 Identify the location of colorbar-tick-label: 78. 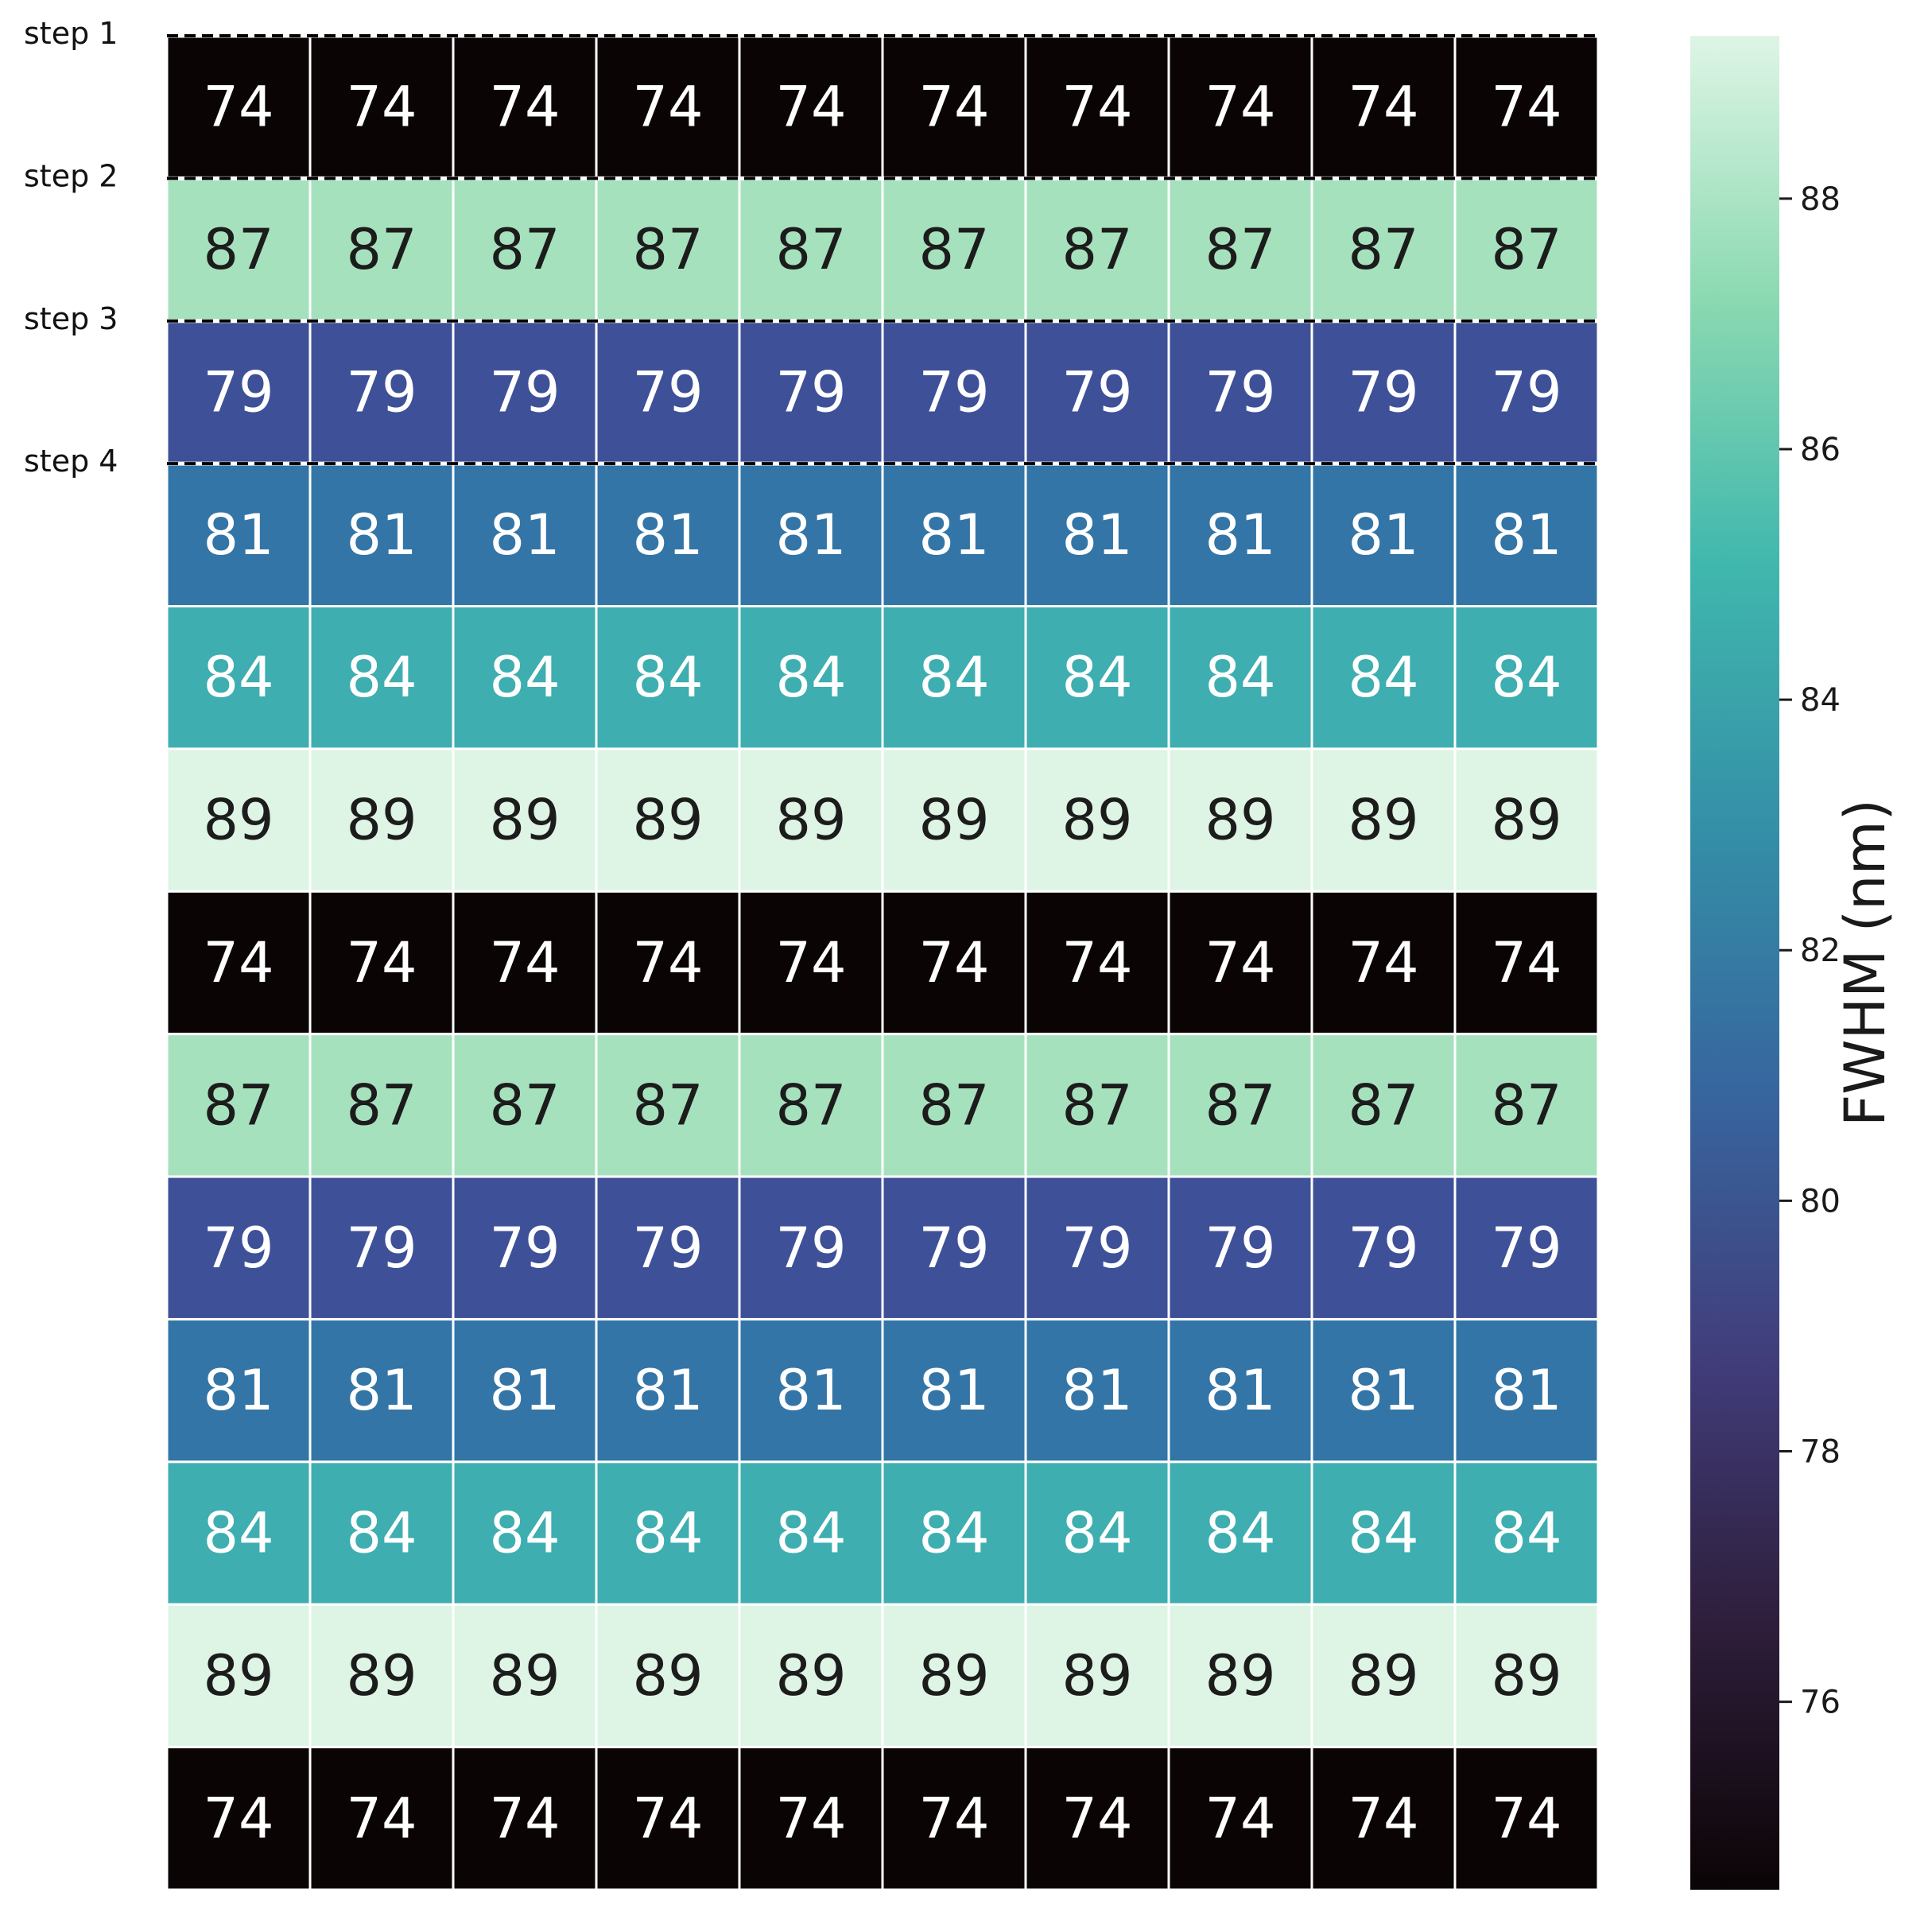
(1821, 1452).